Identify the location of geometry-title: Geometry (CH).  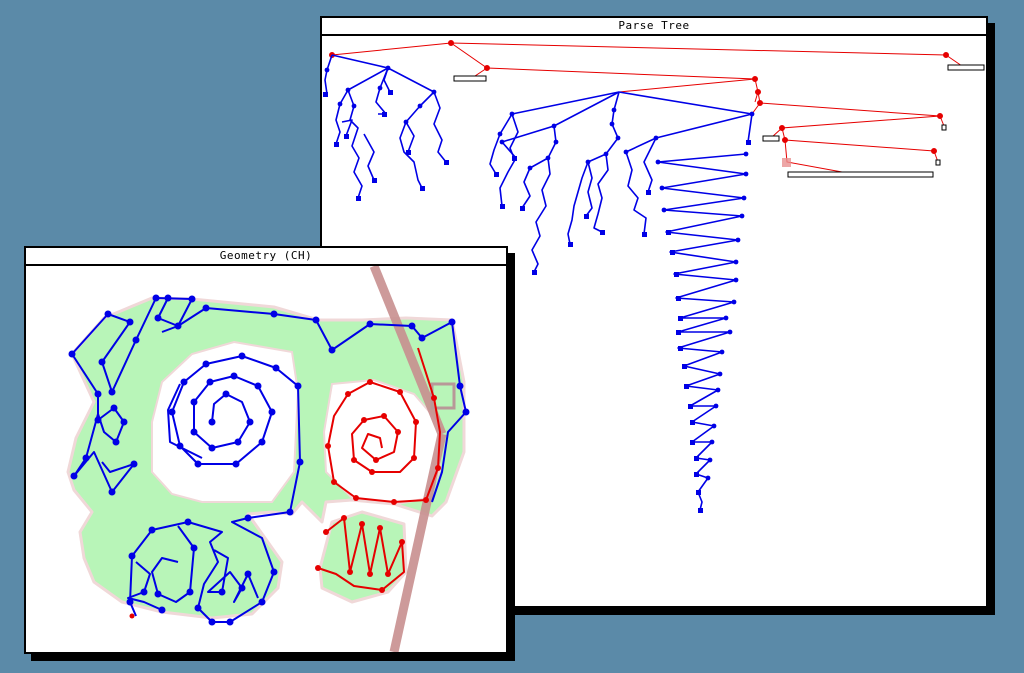
(266, 255).